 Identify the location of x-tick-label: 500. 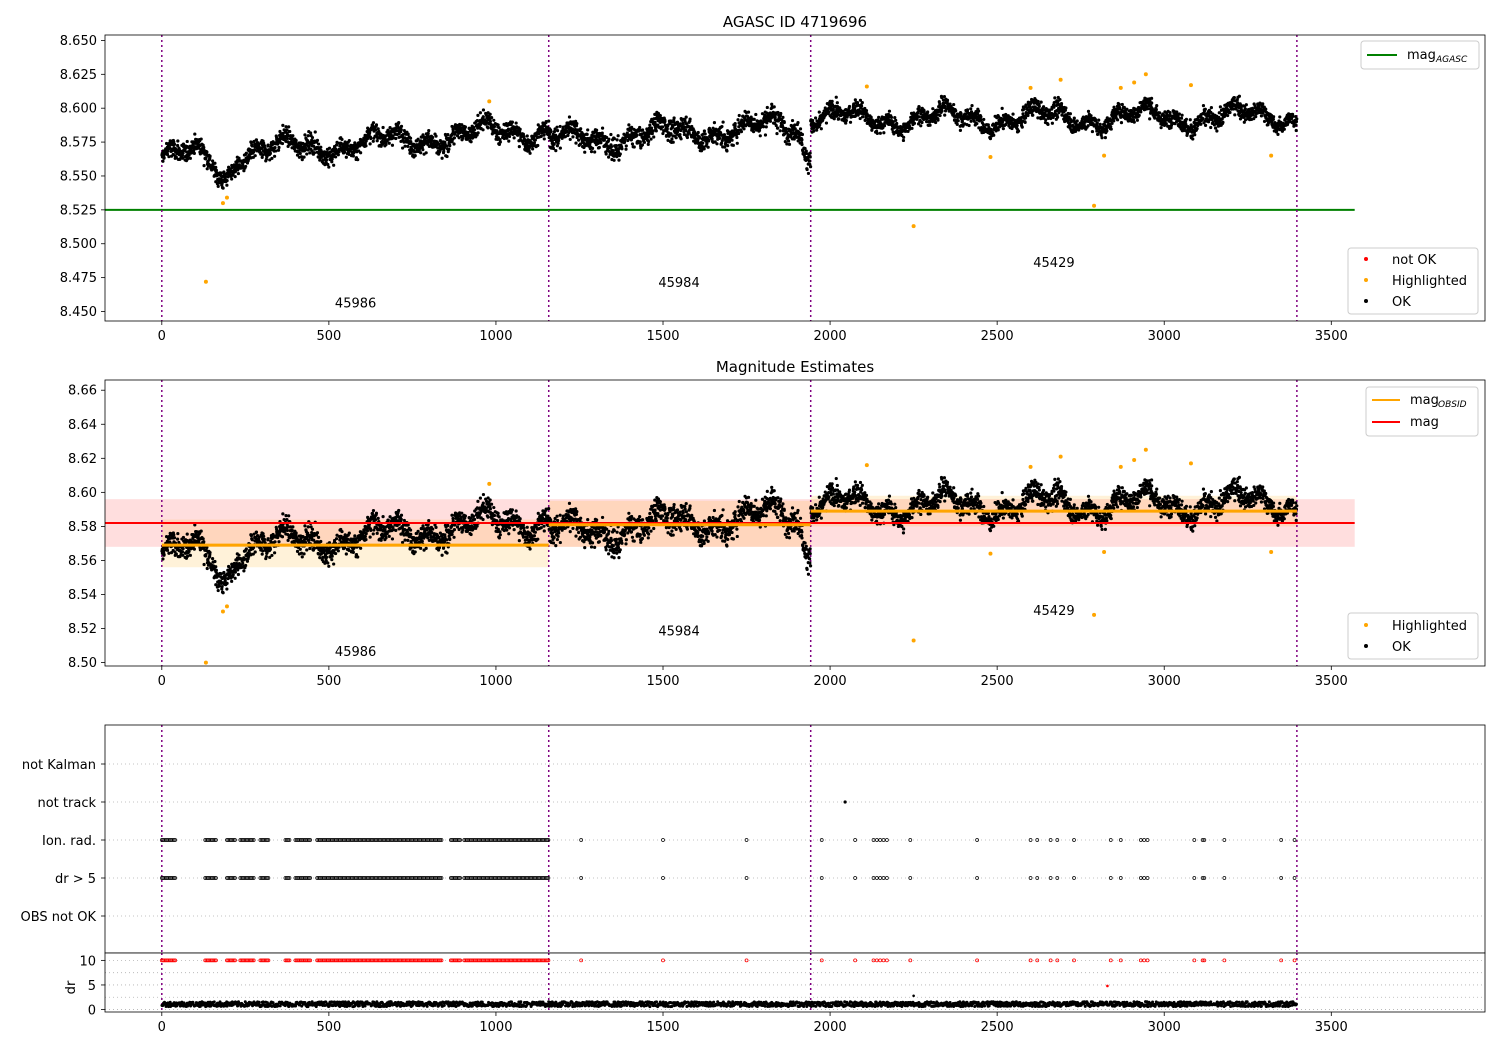
(328, 336).